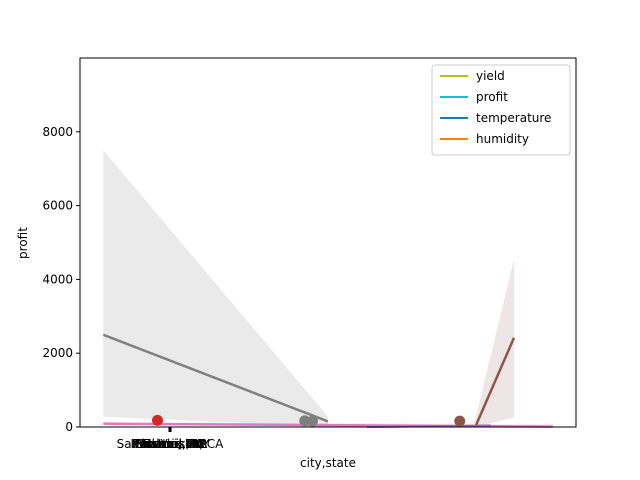 The width and height of the screenshot is (640, 480). I want to click on legend: yield profit temperature humidity, so click(501, 110).